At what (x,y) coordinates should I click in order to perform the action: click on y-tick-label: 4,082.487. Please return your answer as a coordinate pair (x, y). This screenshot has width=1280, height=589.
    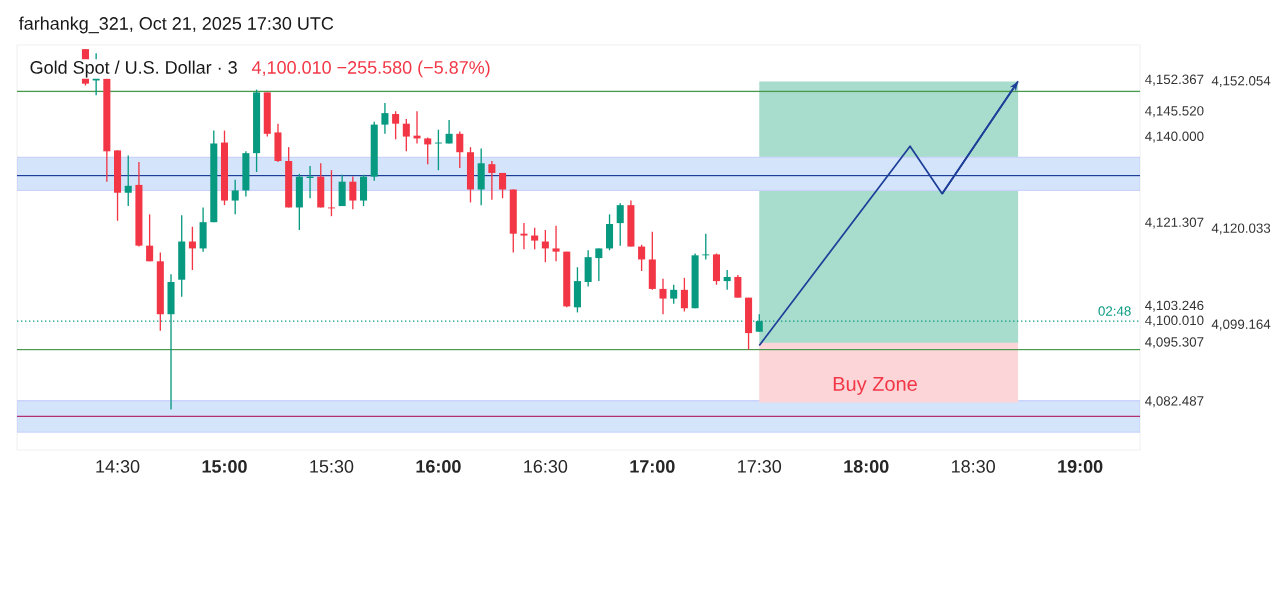
    Looking at the image, I should click on (1174, 402).